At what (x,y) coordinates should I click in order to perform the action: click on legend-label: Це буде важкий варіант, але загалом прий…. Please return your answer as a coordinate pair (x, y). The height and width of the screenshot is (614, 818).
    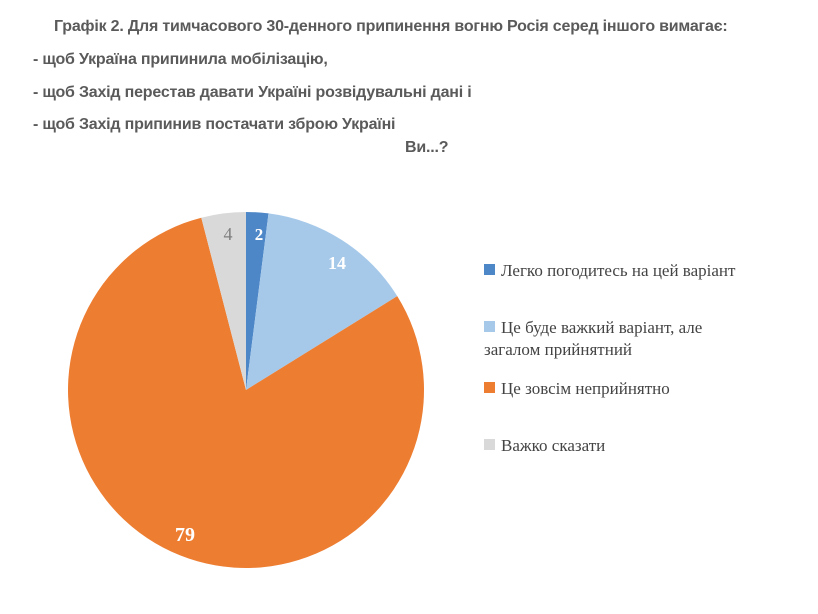
    Looking at the image, I should click on (593, 338).